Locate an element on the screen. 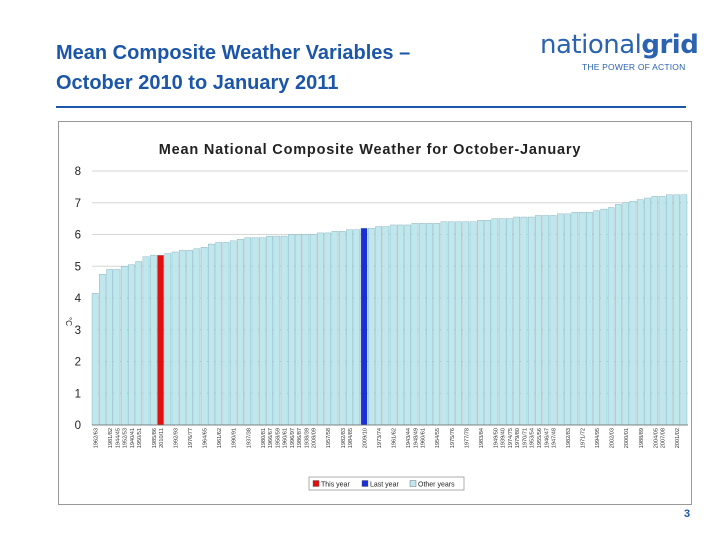  y-tick-label: 0 is located at coordinates (78, 426).